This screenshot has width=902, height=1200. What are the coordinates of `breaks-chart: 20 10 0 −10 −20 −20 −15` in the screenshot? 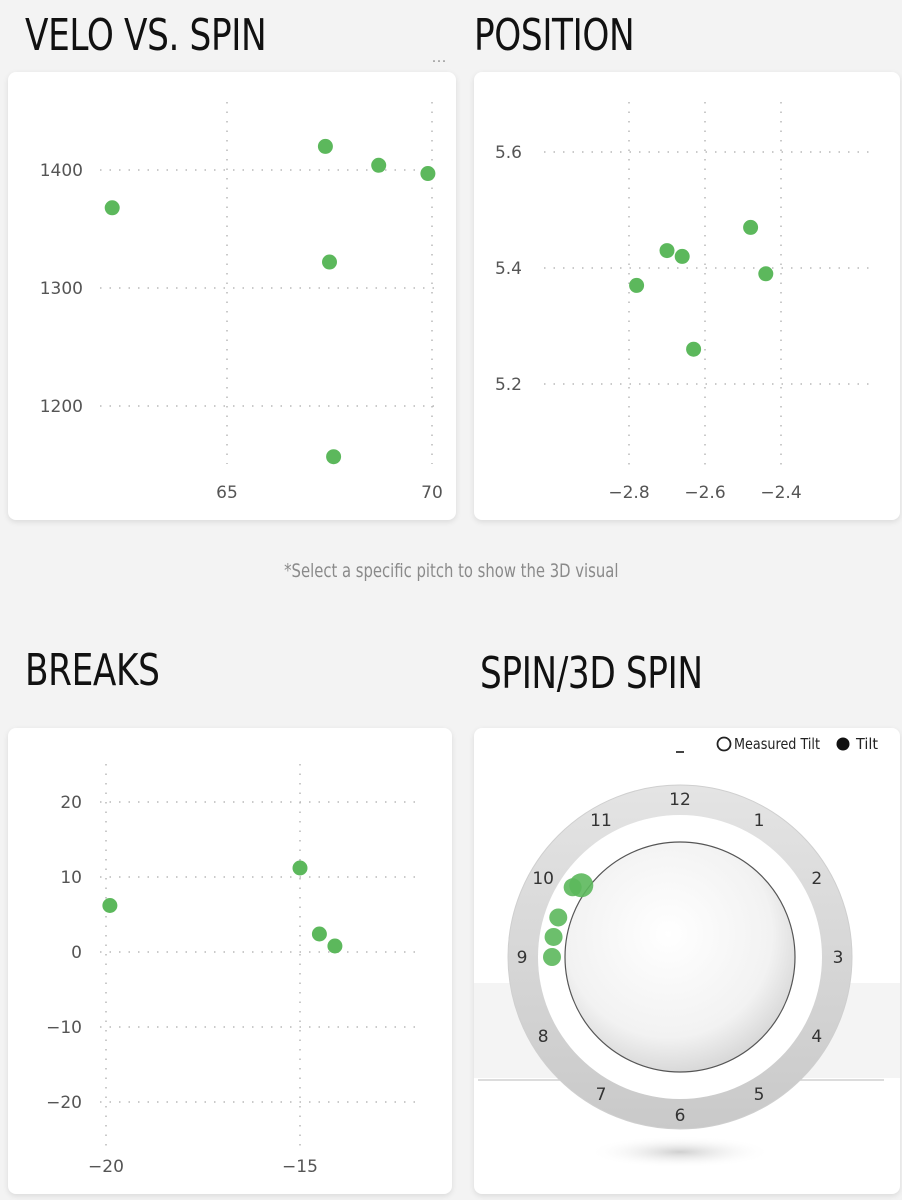 It's located at (233, 970).